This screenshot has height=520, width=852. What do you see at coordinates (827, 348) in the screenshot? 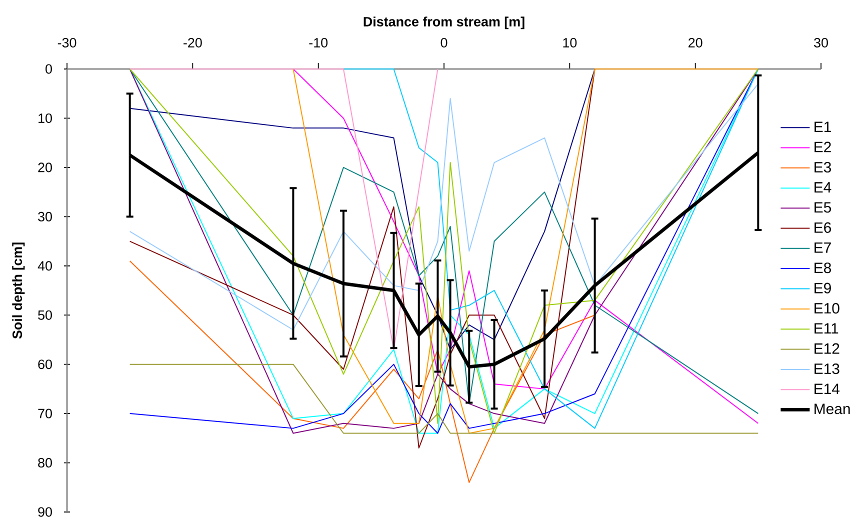
I see `legend-label: E12` at bounding box center [827, 348].